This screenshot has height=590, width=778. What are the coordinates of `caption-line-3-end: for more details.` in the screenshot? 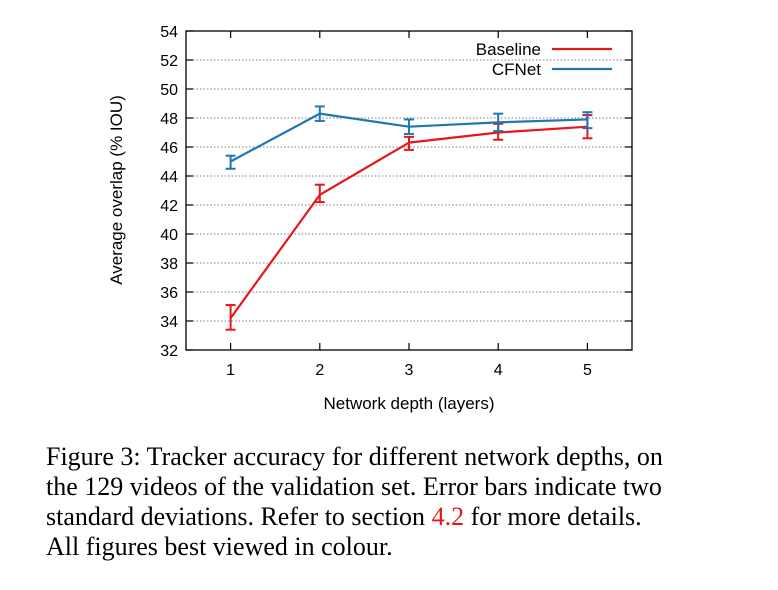 It's located at (553, 516).